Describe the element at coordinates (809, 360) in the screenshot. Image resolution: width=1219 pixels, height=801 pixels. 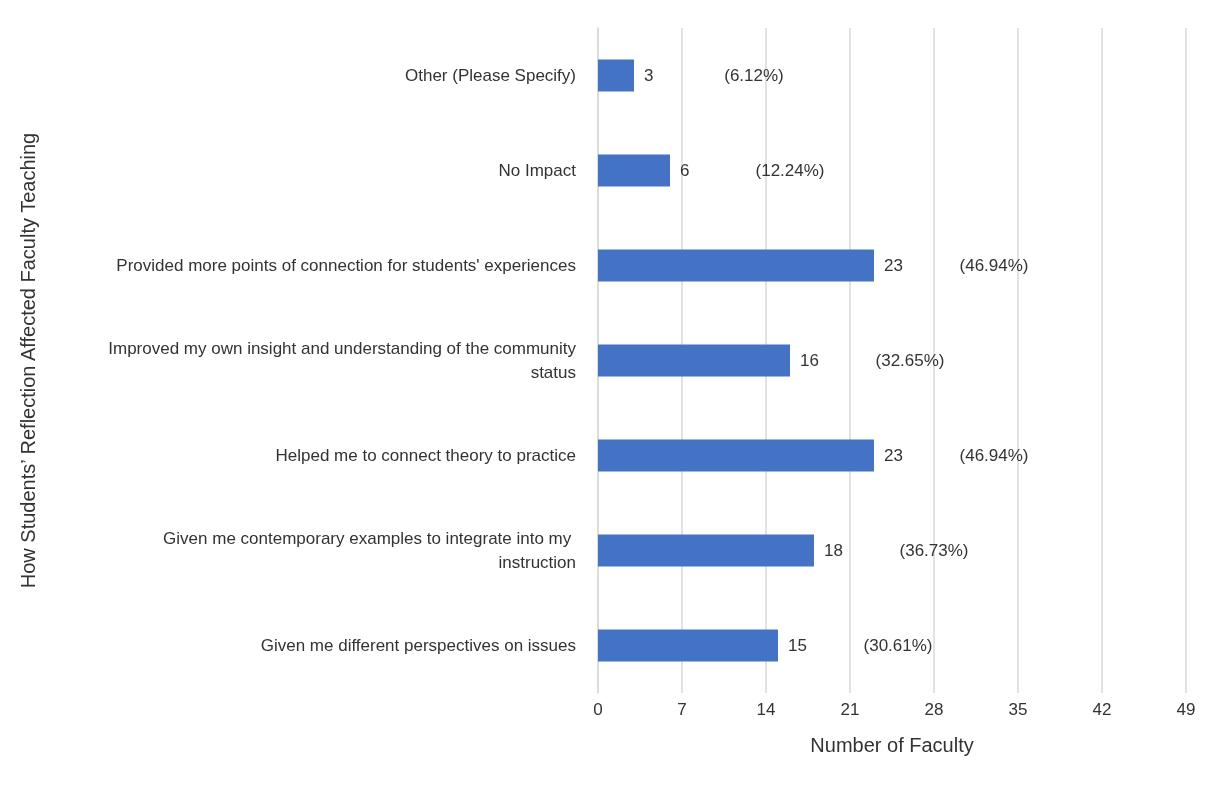
I see `data-label: 16` at that location.